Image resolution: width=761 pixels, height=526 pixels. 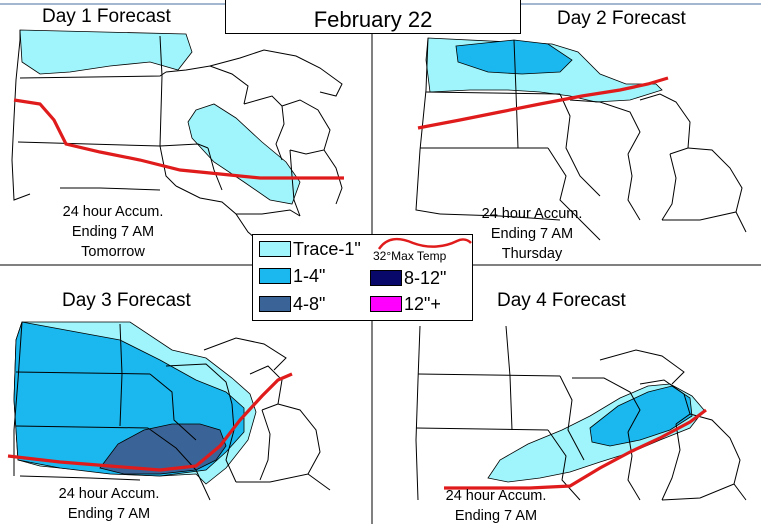 What do you see at coordinates (80, 478) in the screenshot?
I see `day3-border-ks` at bounding box center [80, 478].